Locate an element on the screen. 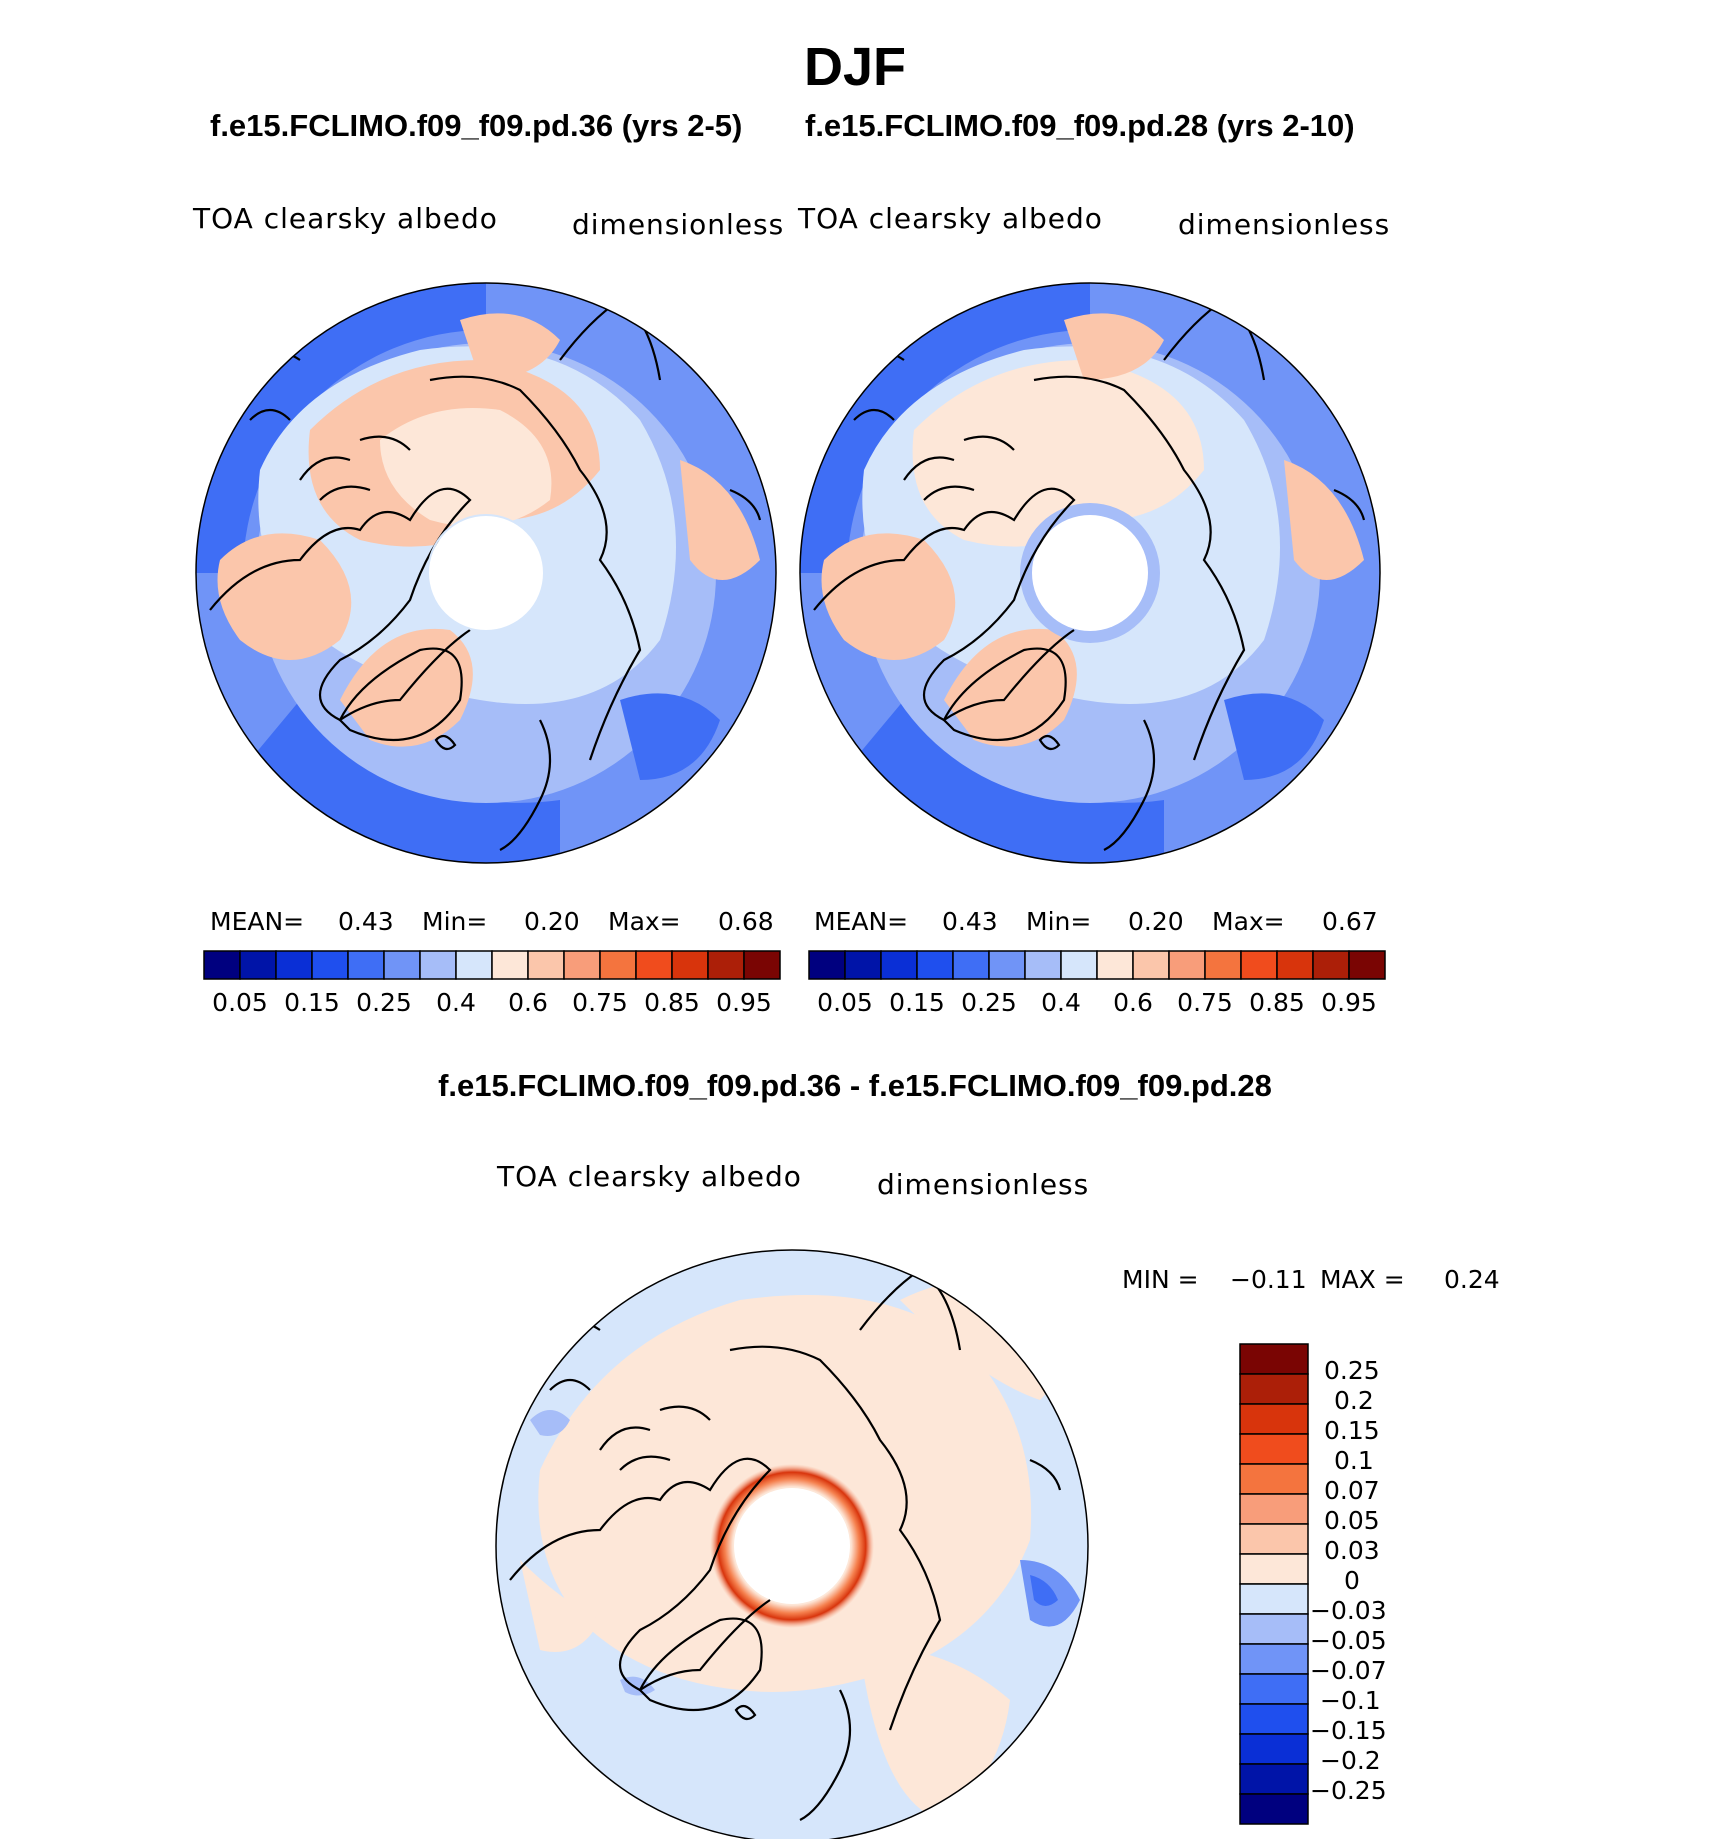  left-cbar-tick: 0.25 is located at coordinates (384, 1002).